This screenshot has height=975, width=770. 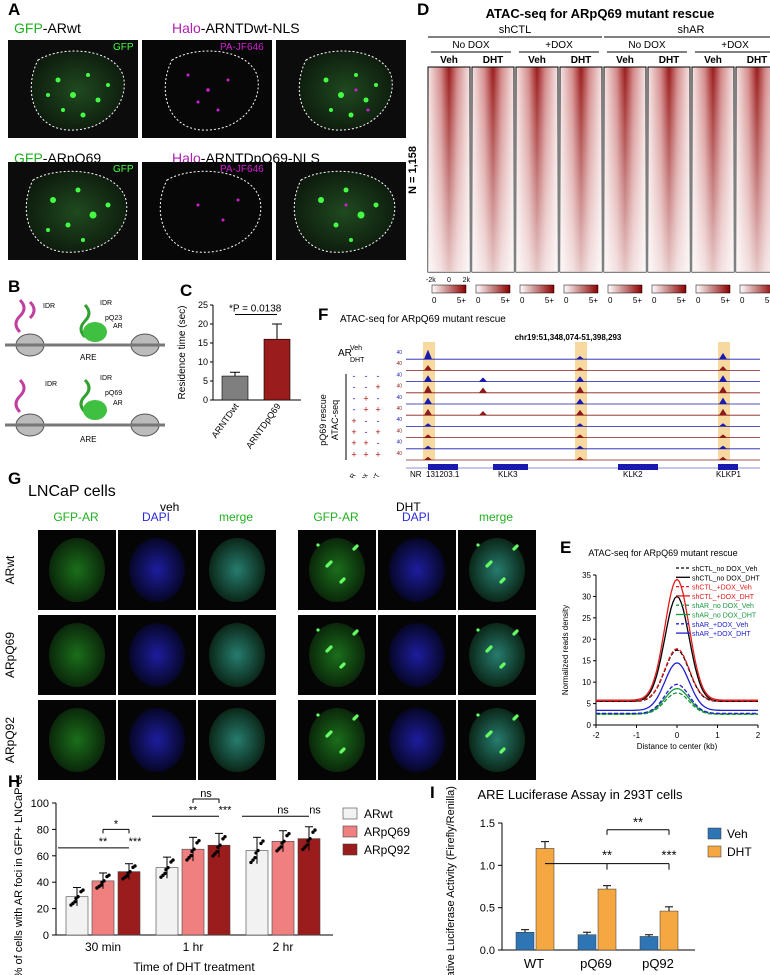 What do you see at coordinates (742, 300) in the screenshot?
I see `scale-min: 0` at bounding box center [742, 300].